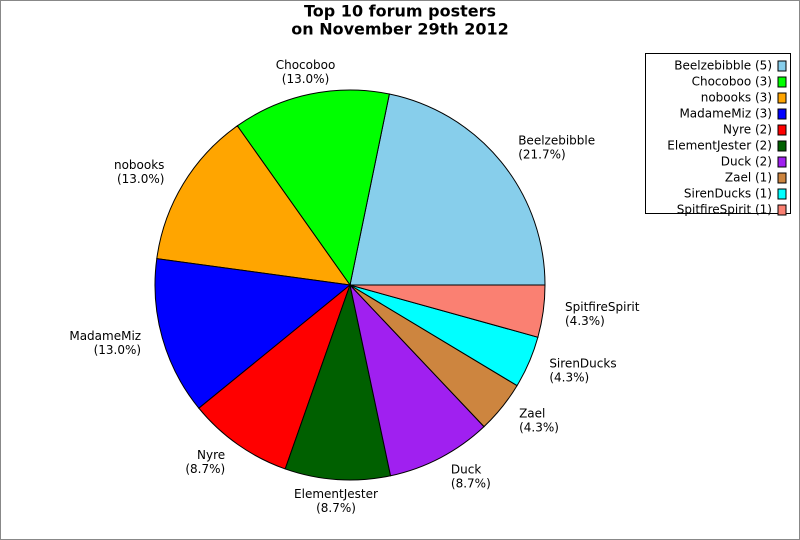 The height and width of the screenshot is (540, 800). Describe the element at coordinates (399, 29) in the screenshot. I see `chart-subtitle: on November 29th 2012` at that location.